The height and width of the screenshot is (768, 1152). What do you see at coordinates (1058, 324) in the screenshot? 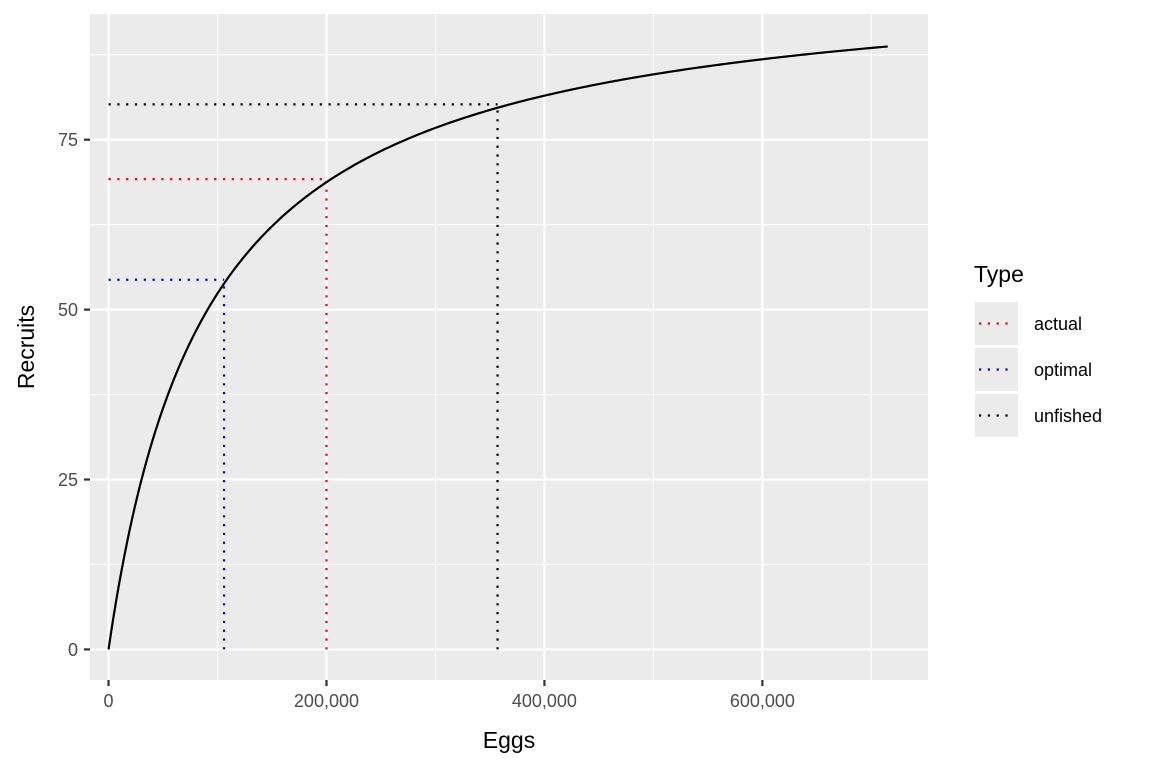
I see `legend-label-actual: actual` at bounding box center [1058, 324].